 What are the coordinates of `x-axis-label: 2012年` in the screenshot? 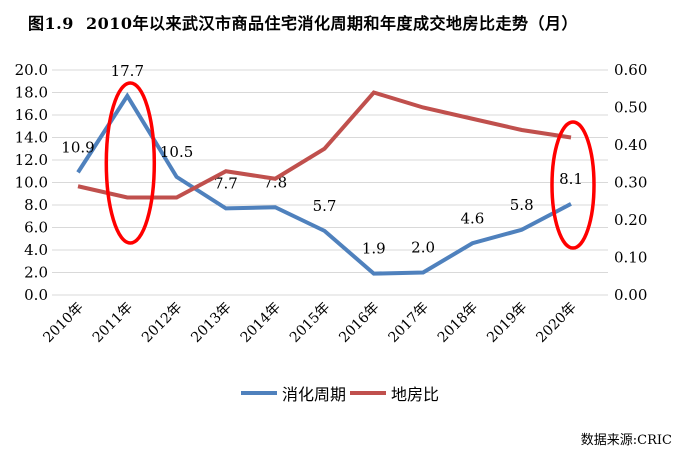 It's located at (162, 323).